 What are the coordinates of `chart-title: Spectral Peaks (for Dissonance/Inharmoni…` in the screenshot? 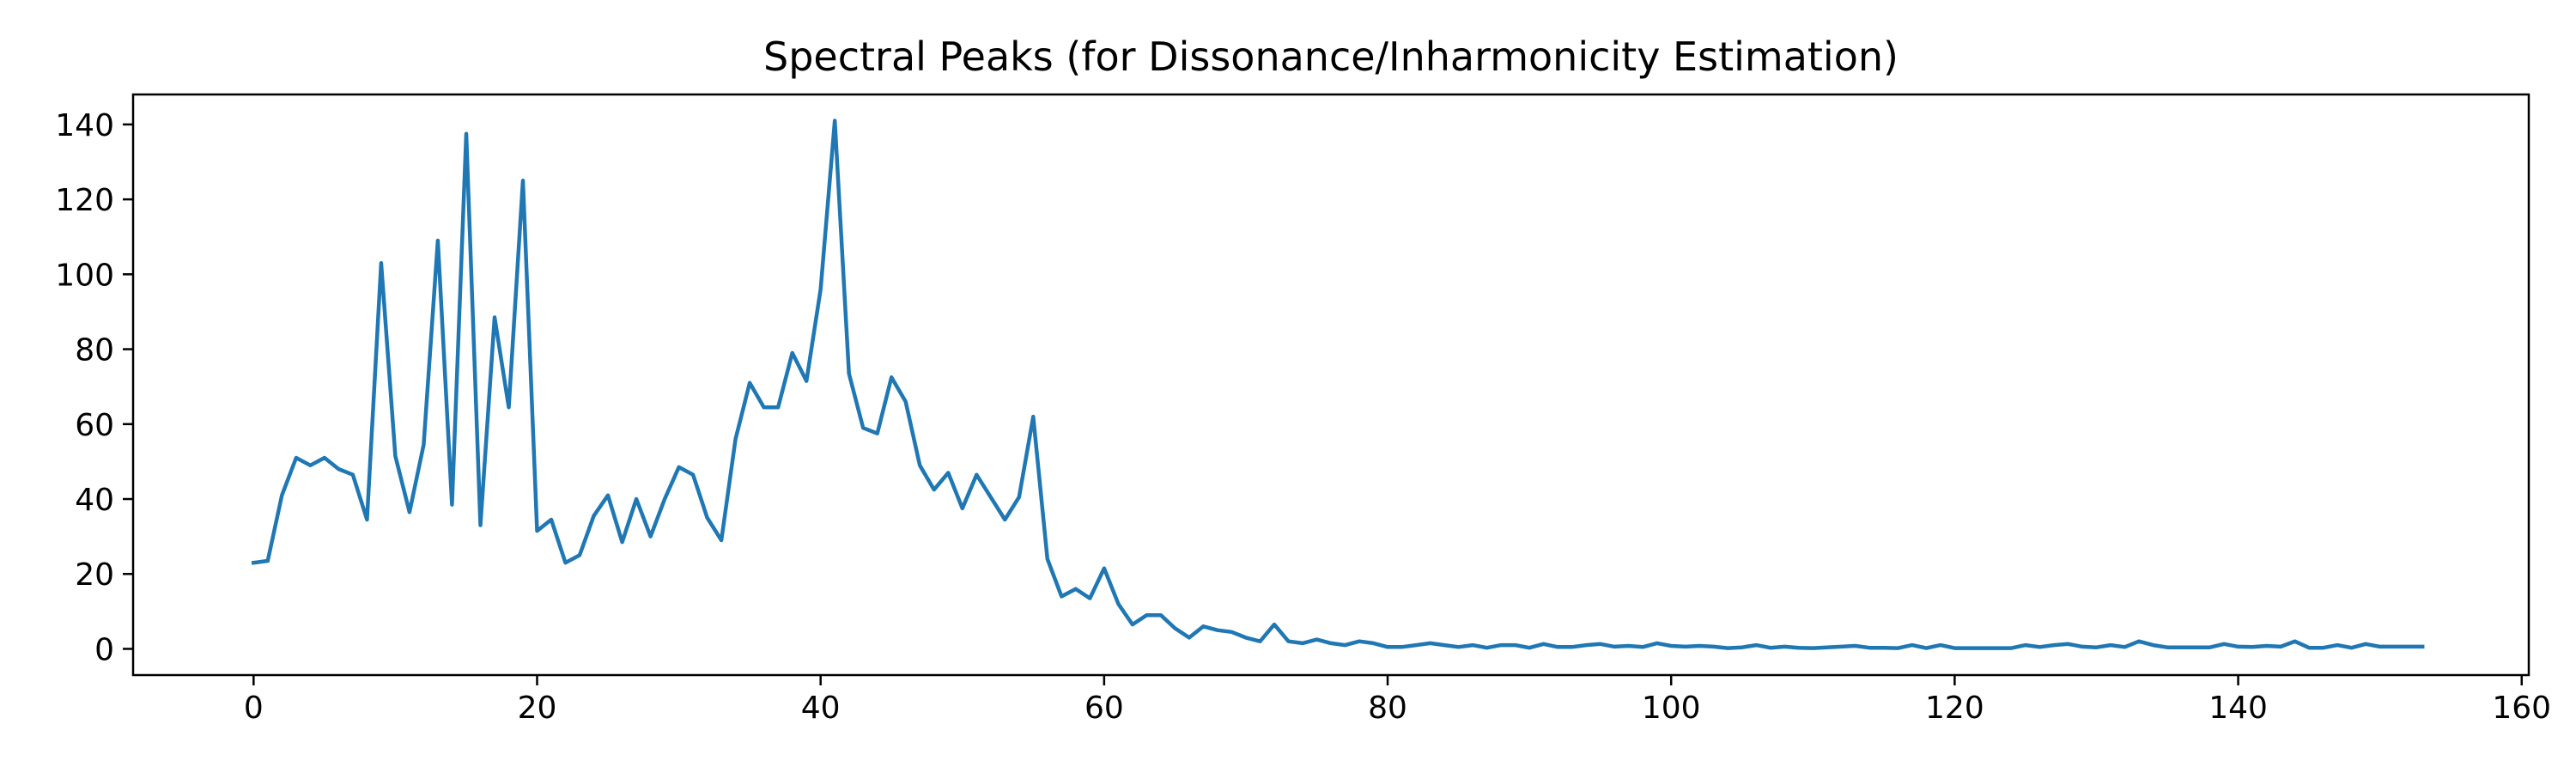 It's located at (1331, 57).